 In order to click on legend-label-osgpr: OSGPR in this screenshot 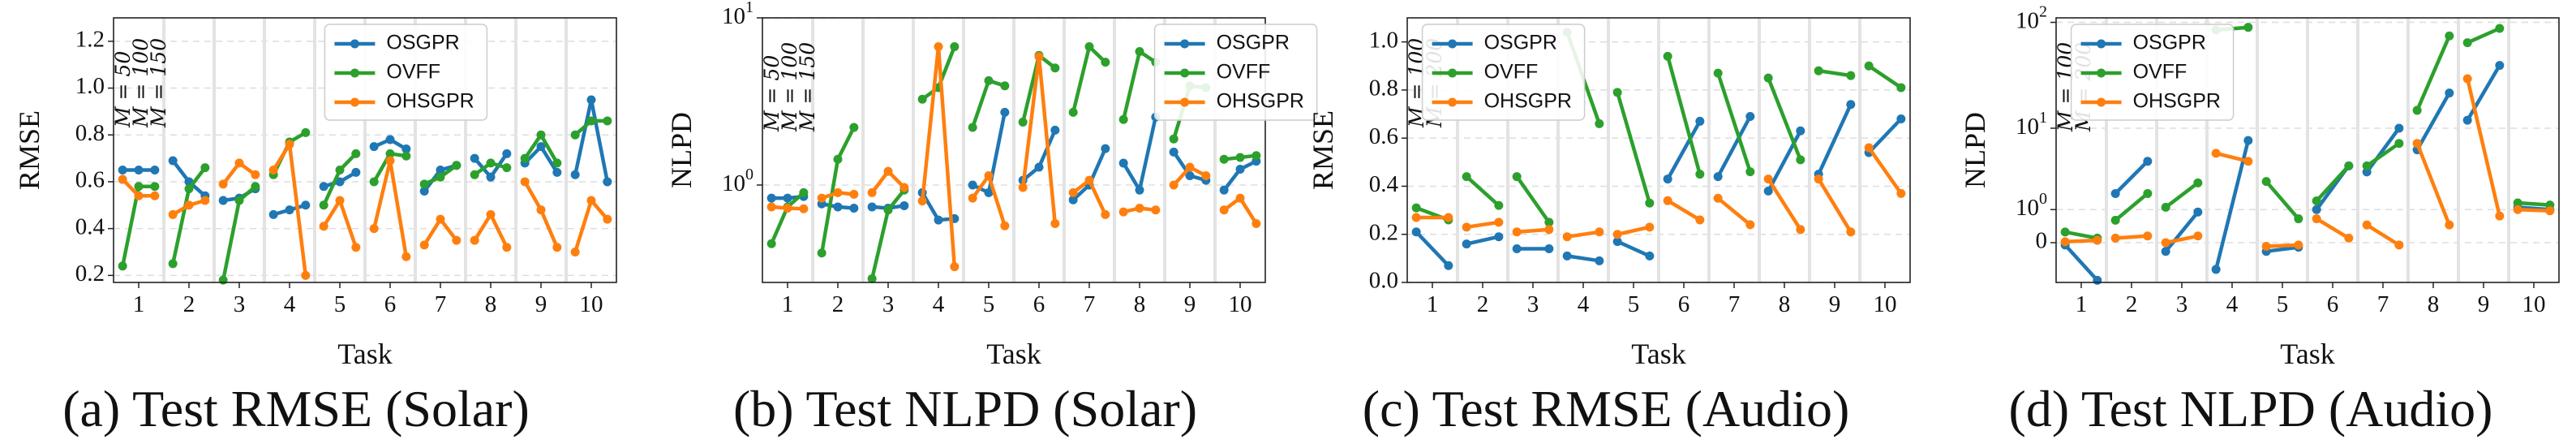, I will do `click(2169, 43)`.